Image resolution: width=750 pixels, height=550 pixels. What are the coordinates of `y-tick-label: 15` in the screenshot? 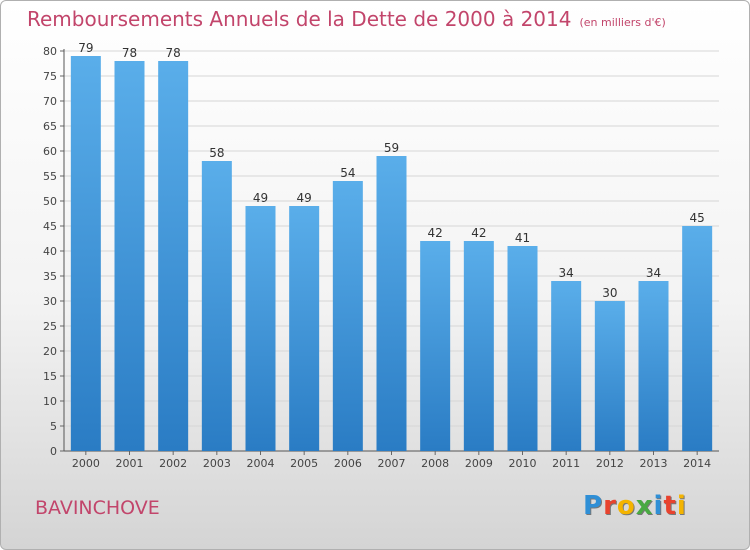 It's located at (50, 376).